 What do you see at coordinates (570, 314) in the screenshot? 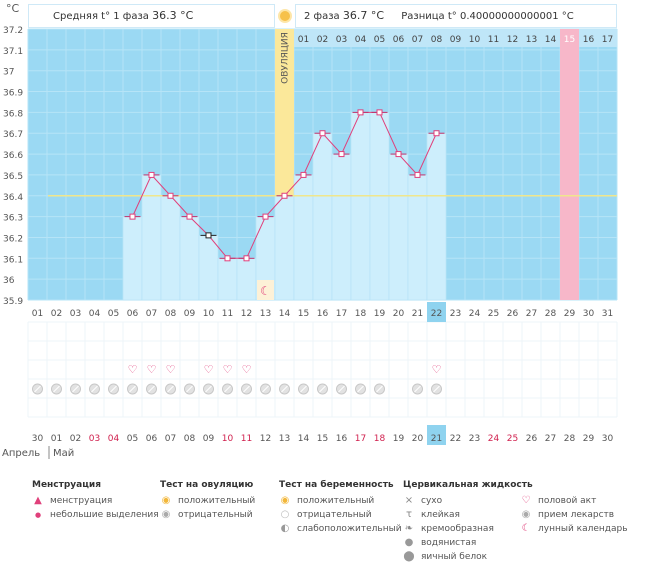
I see `cycle-day-label: 29` at bounding box center [570, 314].